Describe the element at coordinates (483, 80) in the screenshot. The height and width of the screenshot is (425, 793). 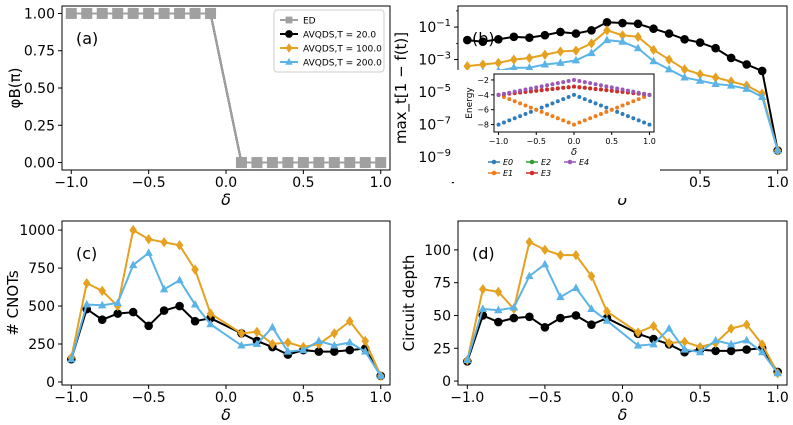
I see `inset-y-tick-label: −2` at that location.